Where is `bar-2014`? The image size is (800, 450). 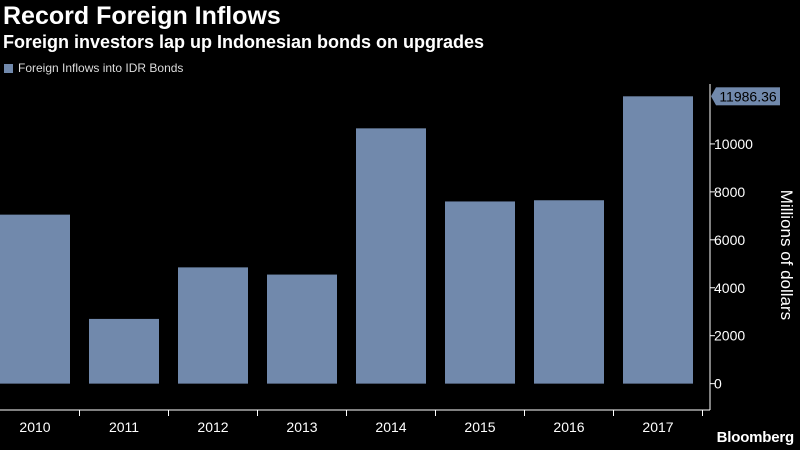
bar-2014 is located at coordinates (391, 256).